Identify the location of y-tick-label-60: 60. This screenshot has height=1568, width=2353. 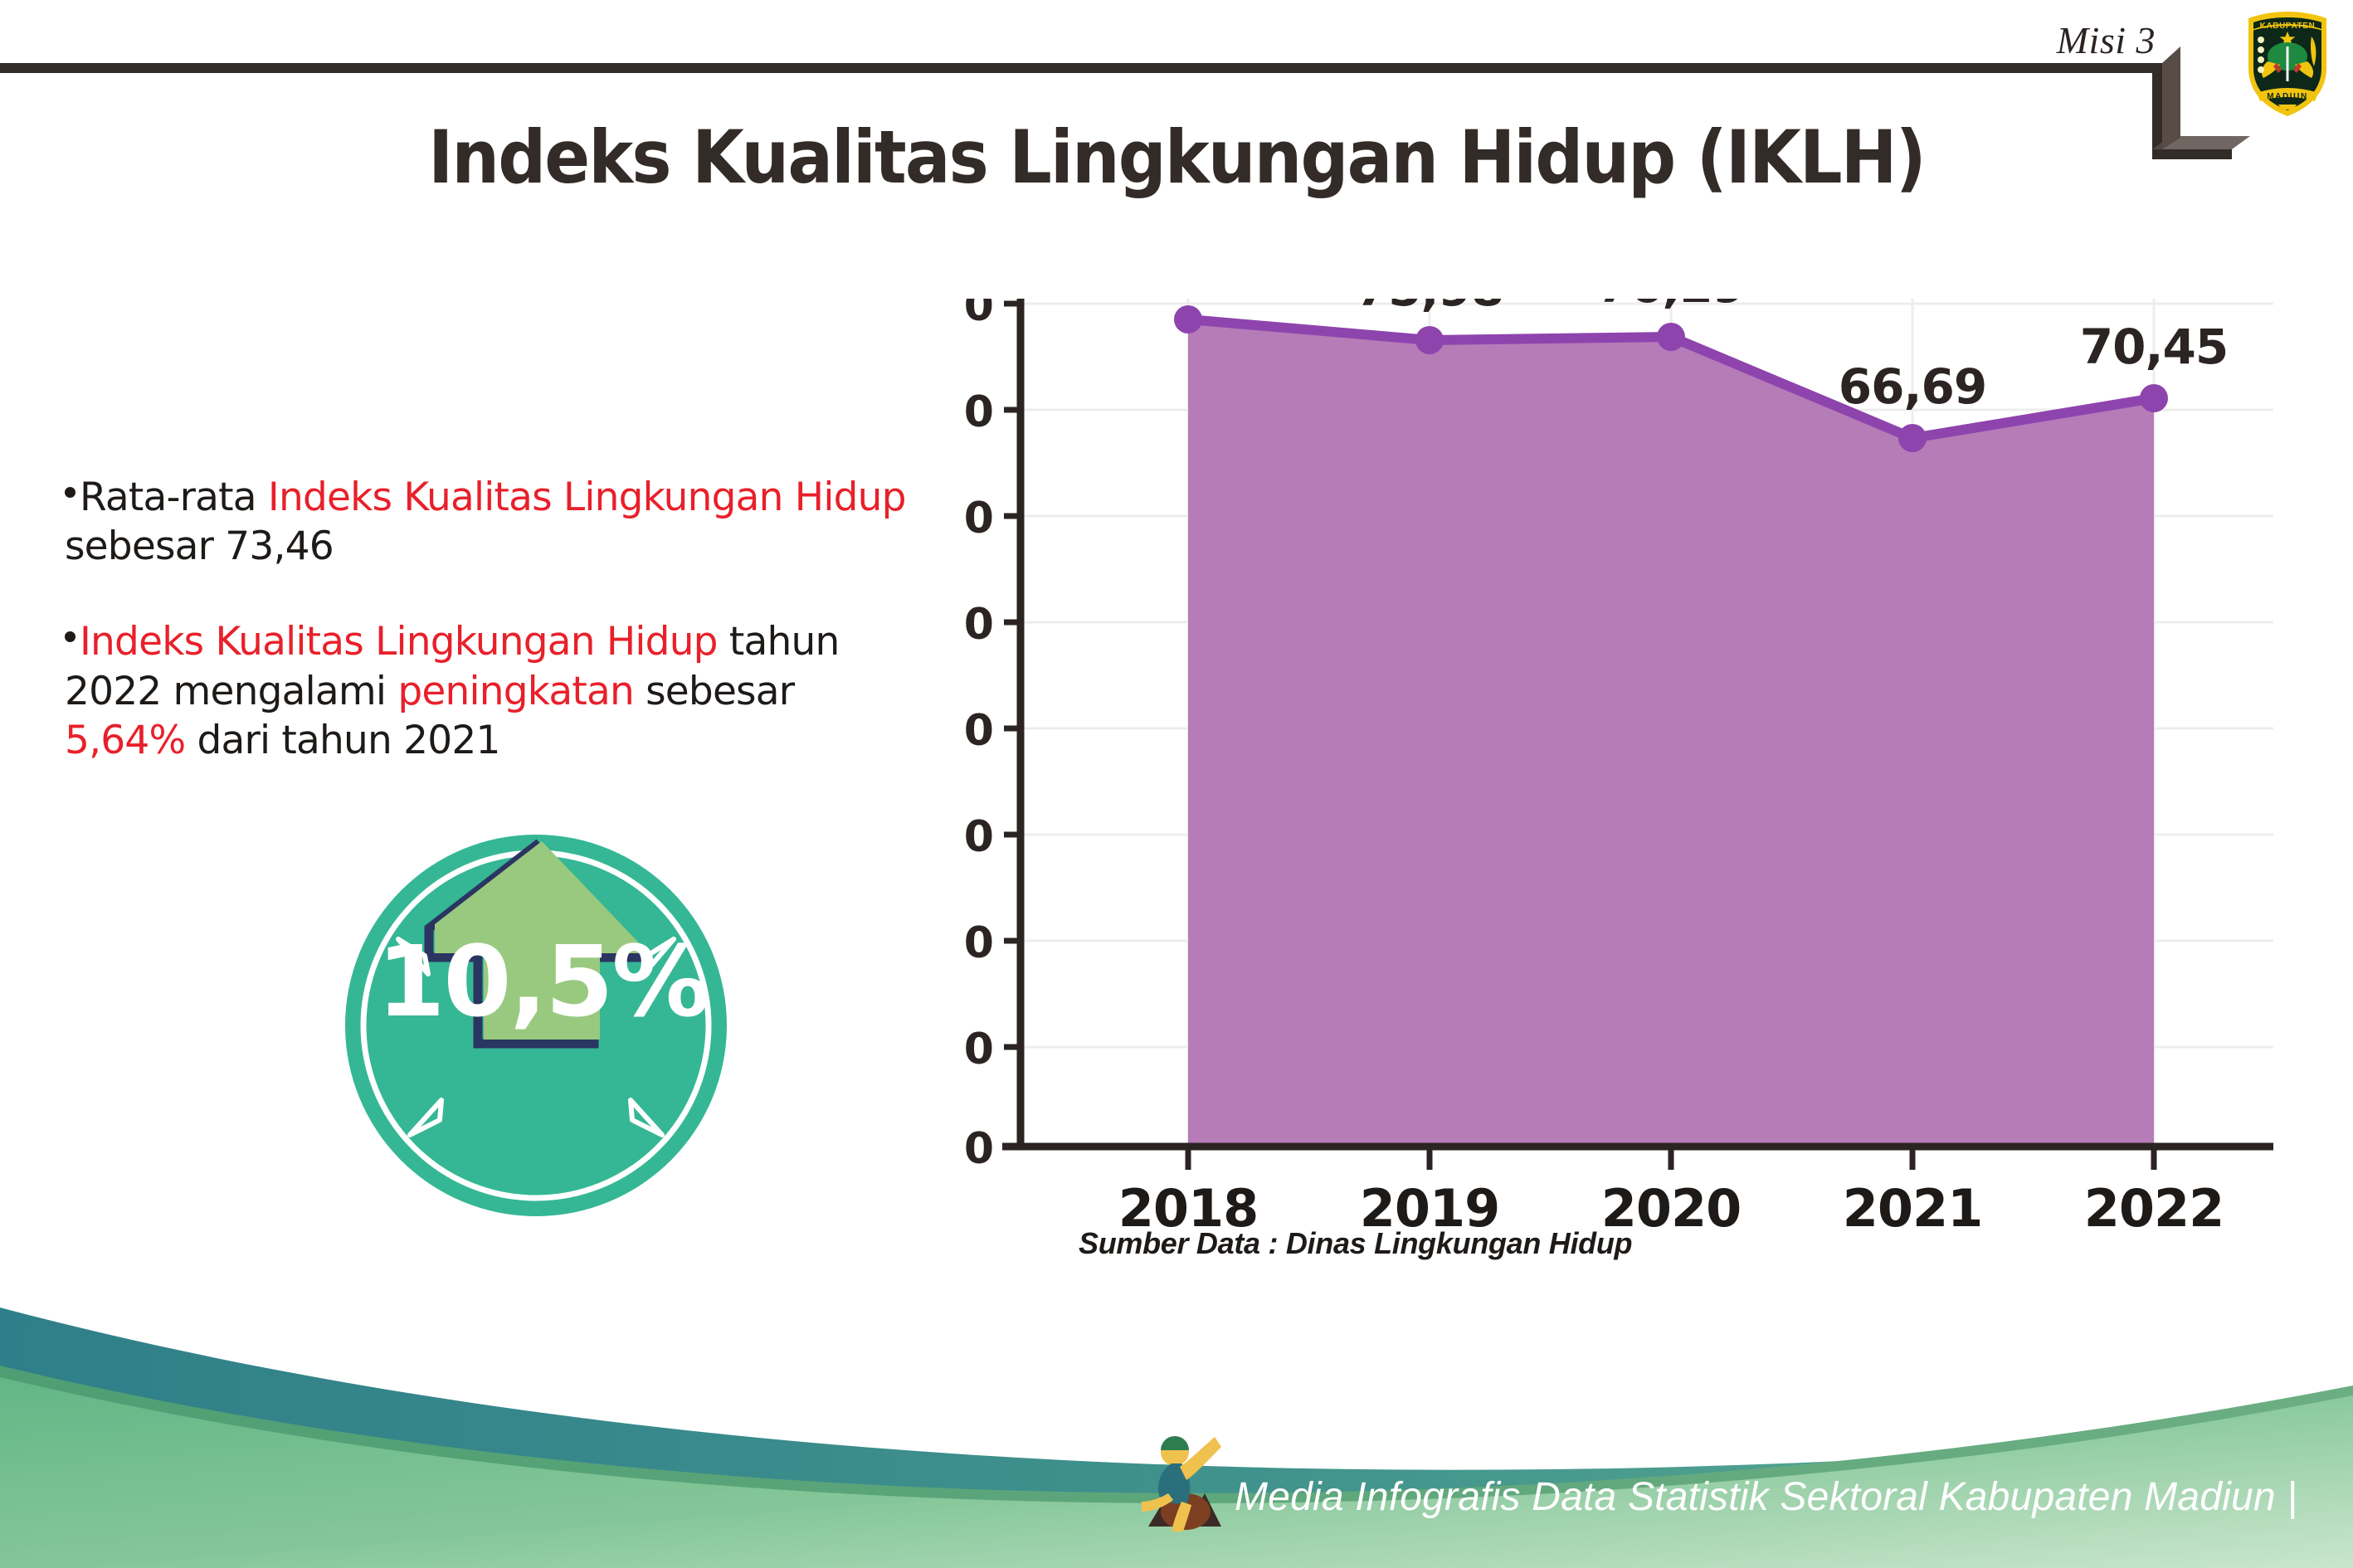
(978, 518).